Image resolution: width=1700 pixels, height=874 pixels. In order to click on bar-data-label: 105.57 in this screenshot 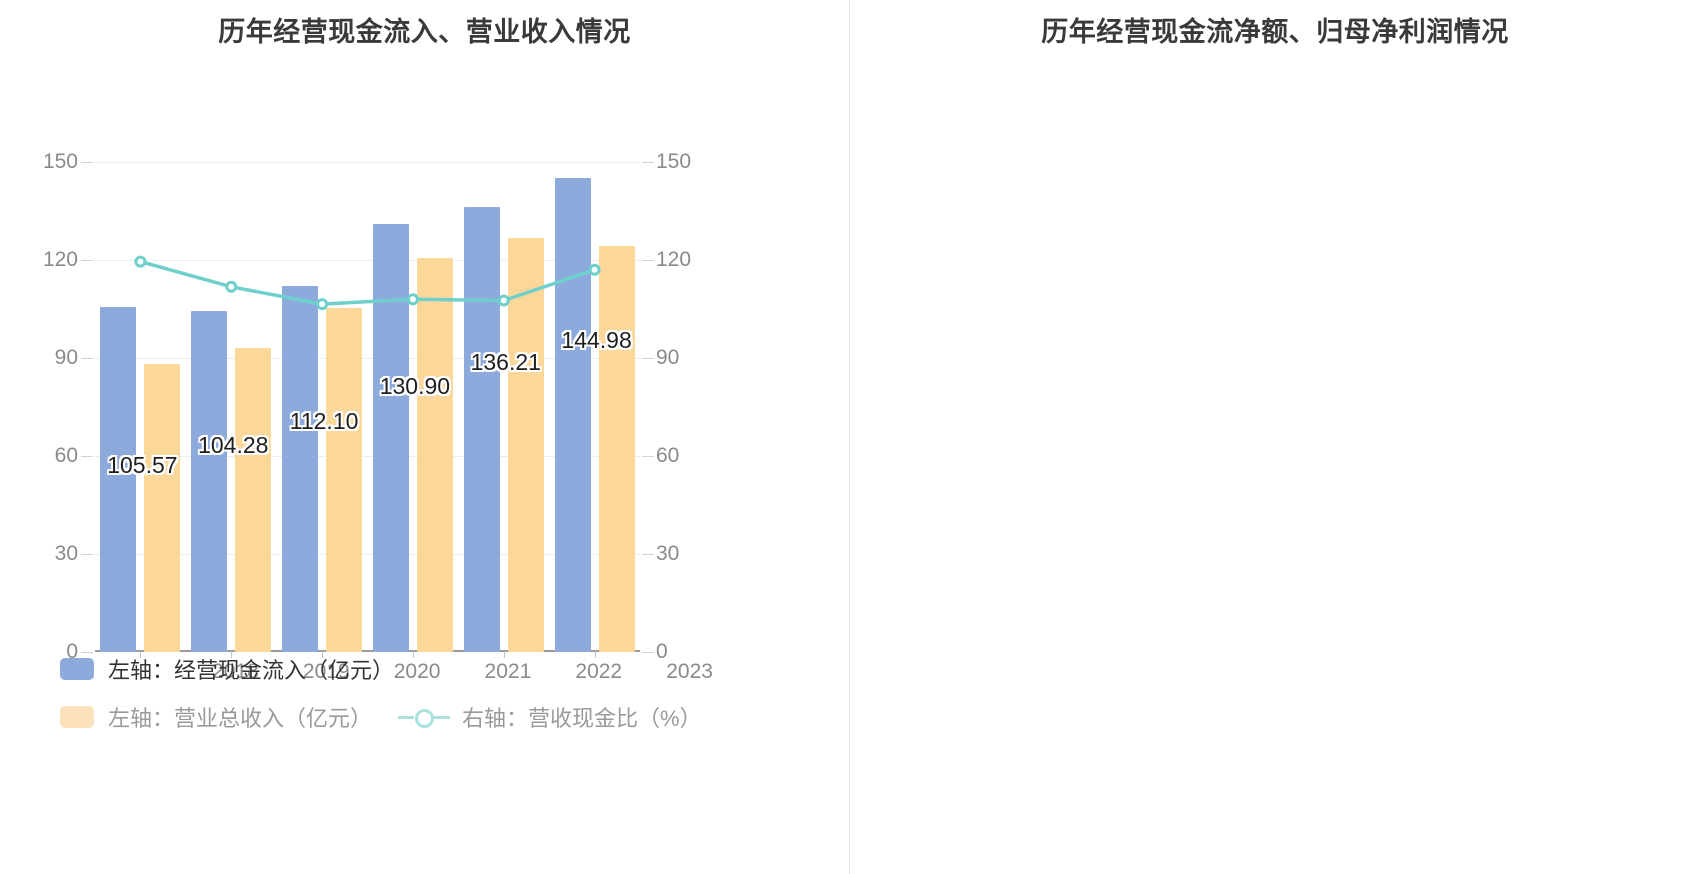, I will do `click(142, 464)`.